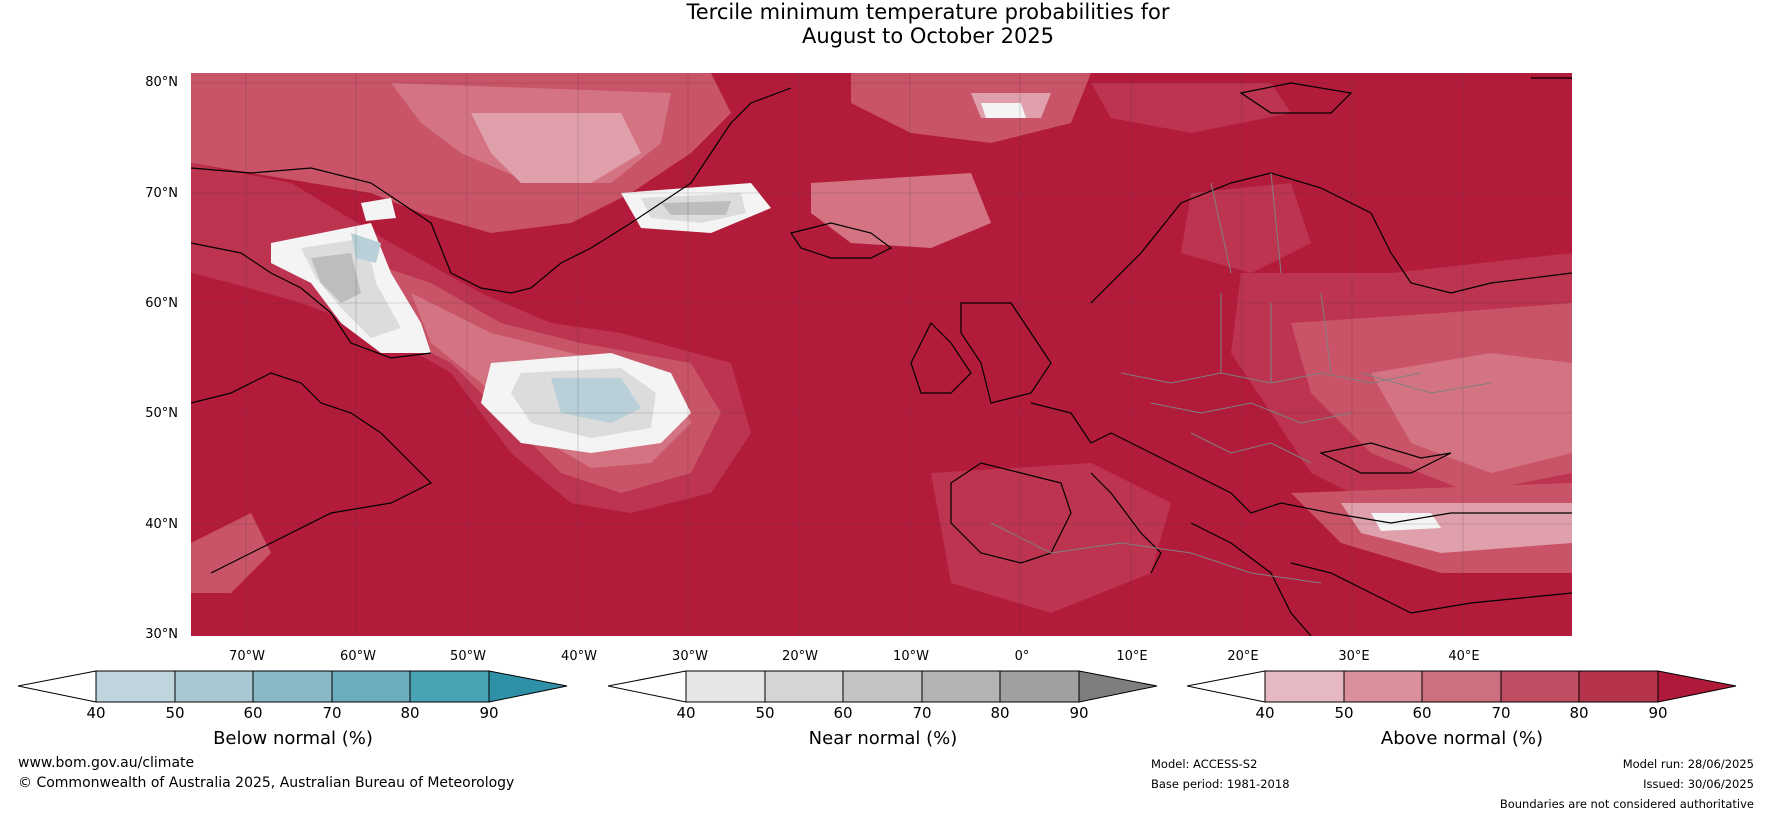 Image resolution: width=1770 pixels, height=816 pixels. Describe the element at coordinates (468, 656) in the screenshot. I see `lon-label-50w: 50°W` at that location.